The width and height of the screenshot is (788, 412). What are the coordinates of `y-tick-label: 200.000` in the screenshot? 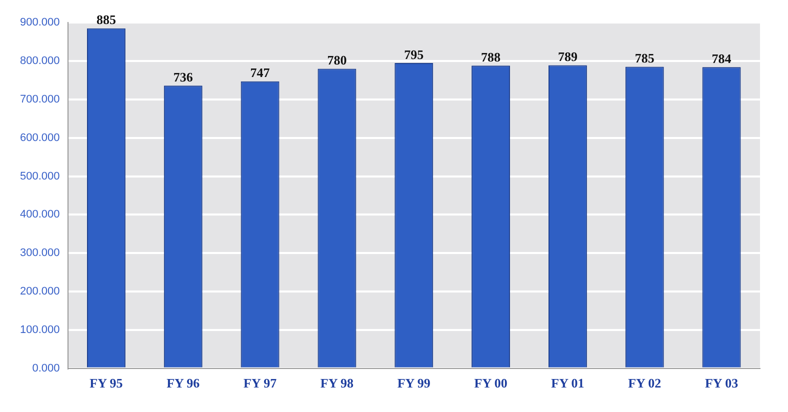 It's located at (40, 292).